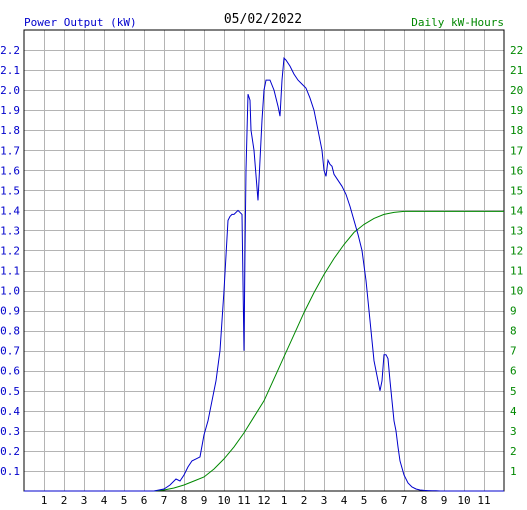  I want to click on right-tick-label: 9, so click(513, 311).